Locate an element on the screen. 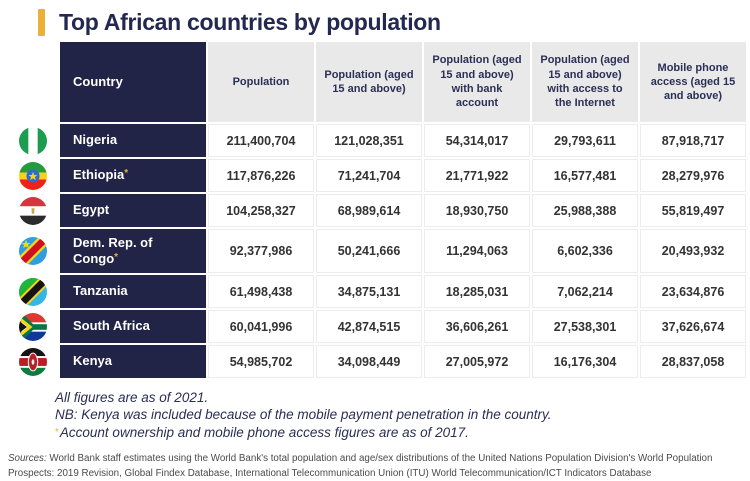 The width and height of the screenshot is (750, 481). mobile-access-value: 20,493,932 is located at coordinates (693, 251).